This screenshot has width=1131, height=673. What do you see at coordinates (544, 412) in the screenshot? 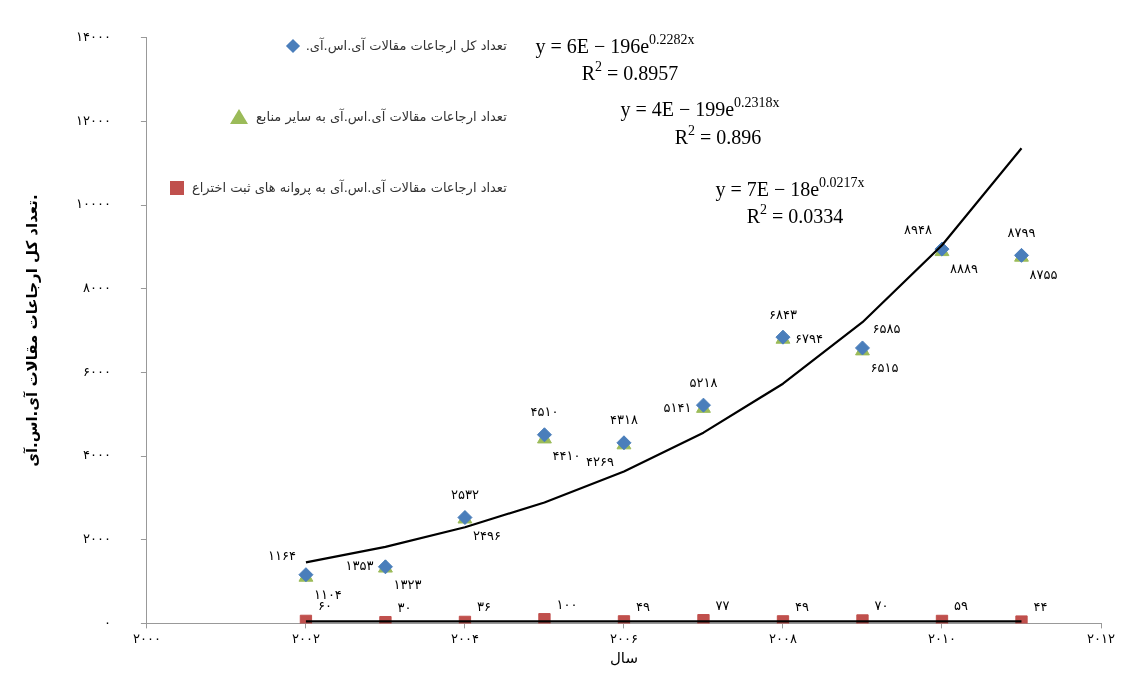
I see `data-label: ۴۵۱۰` at bounding box center [544, 412].